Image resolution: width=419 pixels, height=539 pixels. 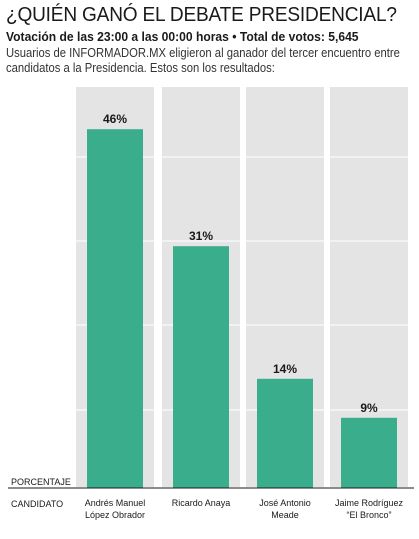 I want to click on category-label: Ricardo Anaya, so click(x=201, y=503).